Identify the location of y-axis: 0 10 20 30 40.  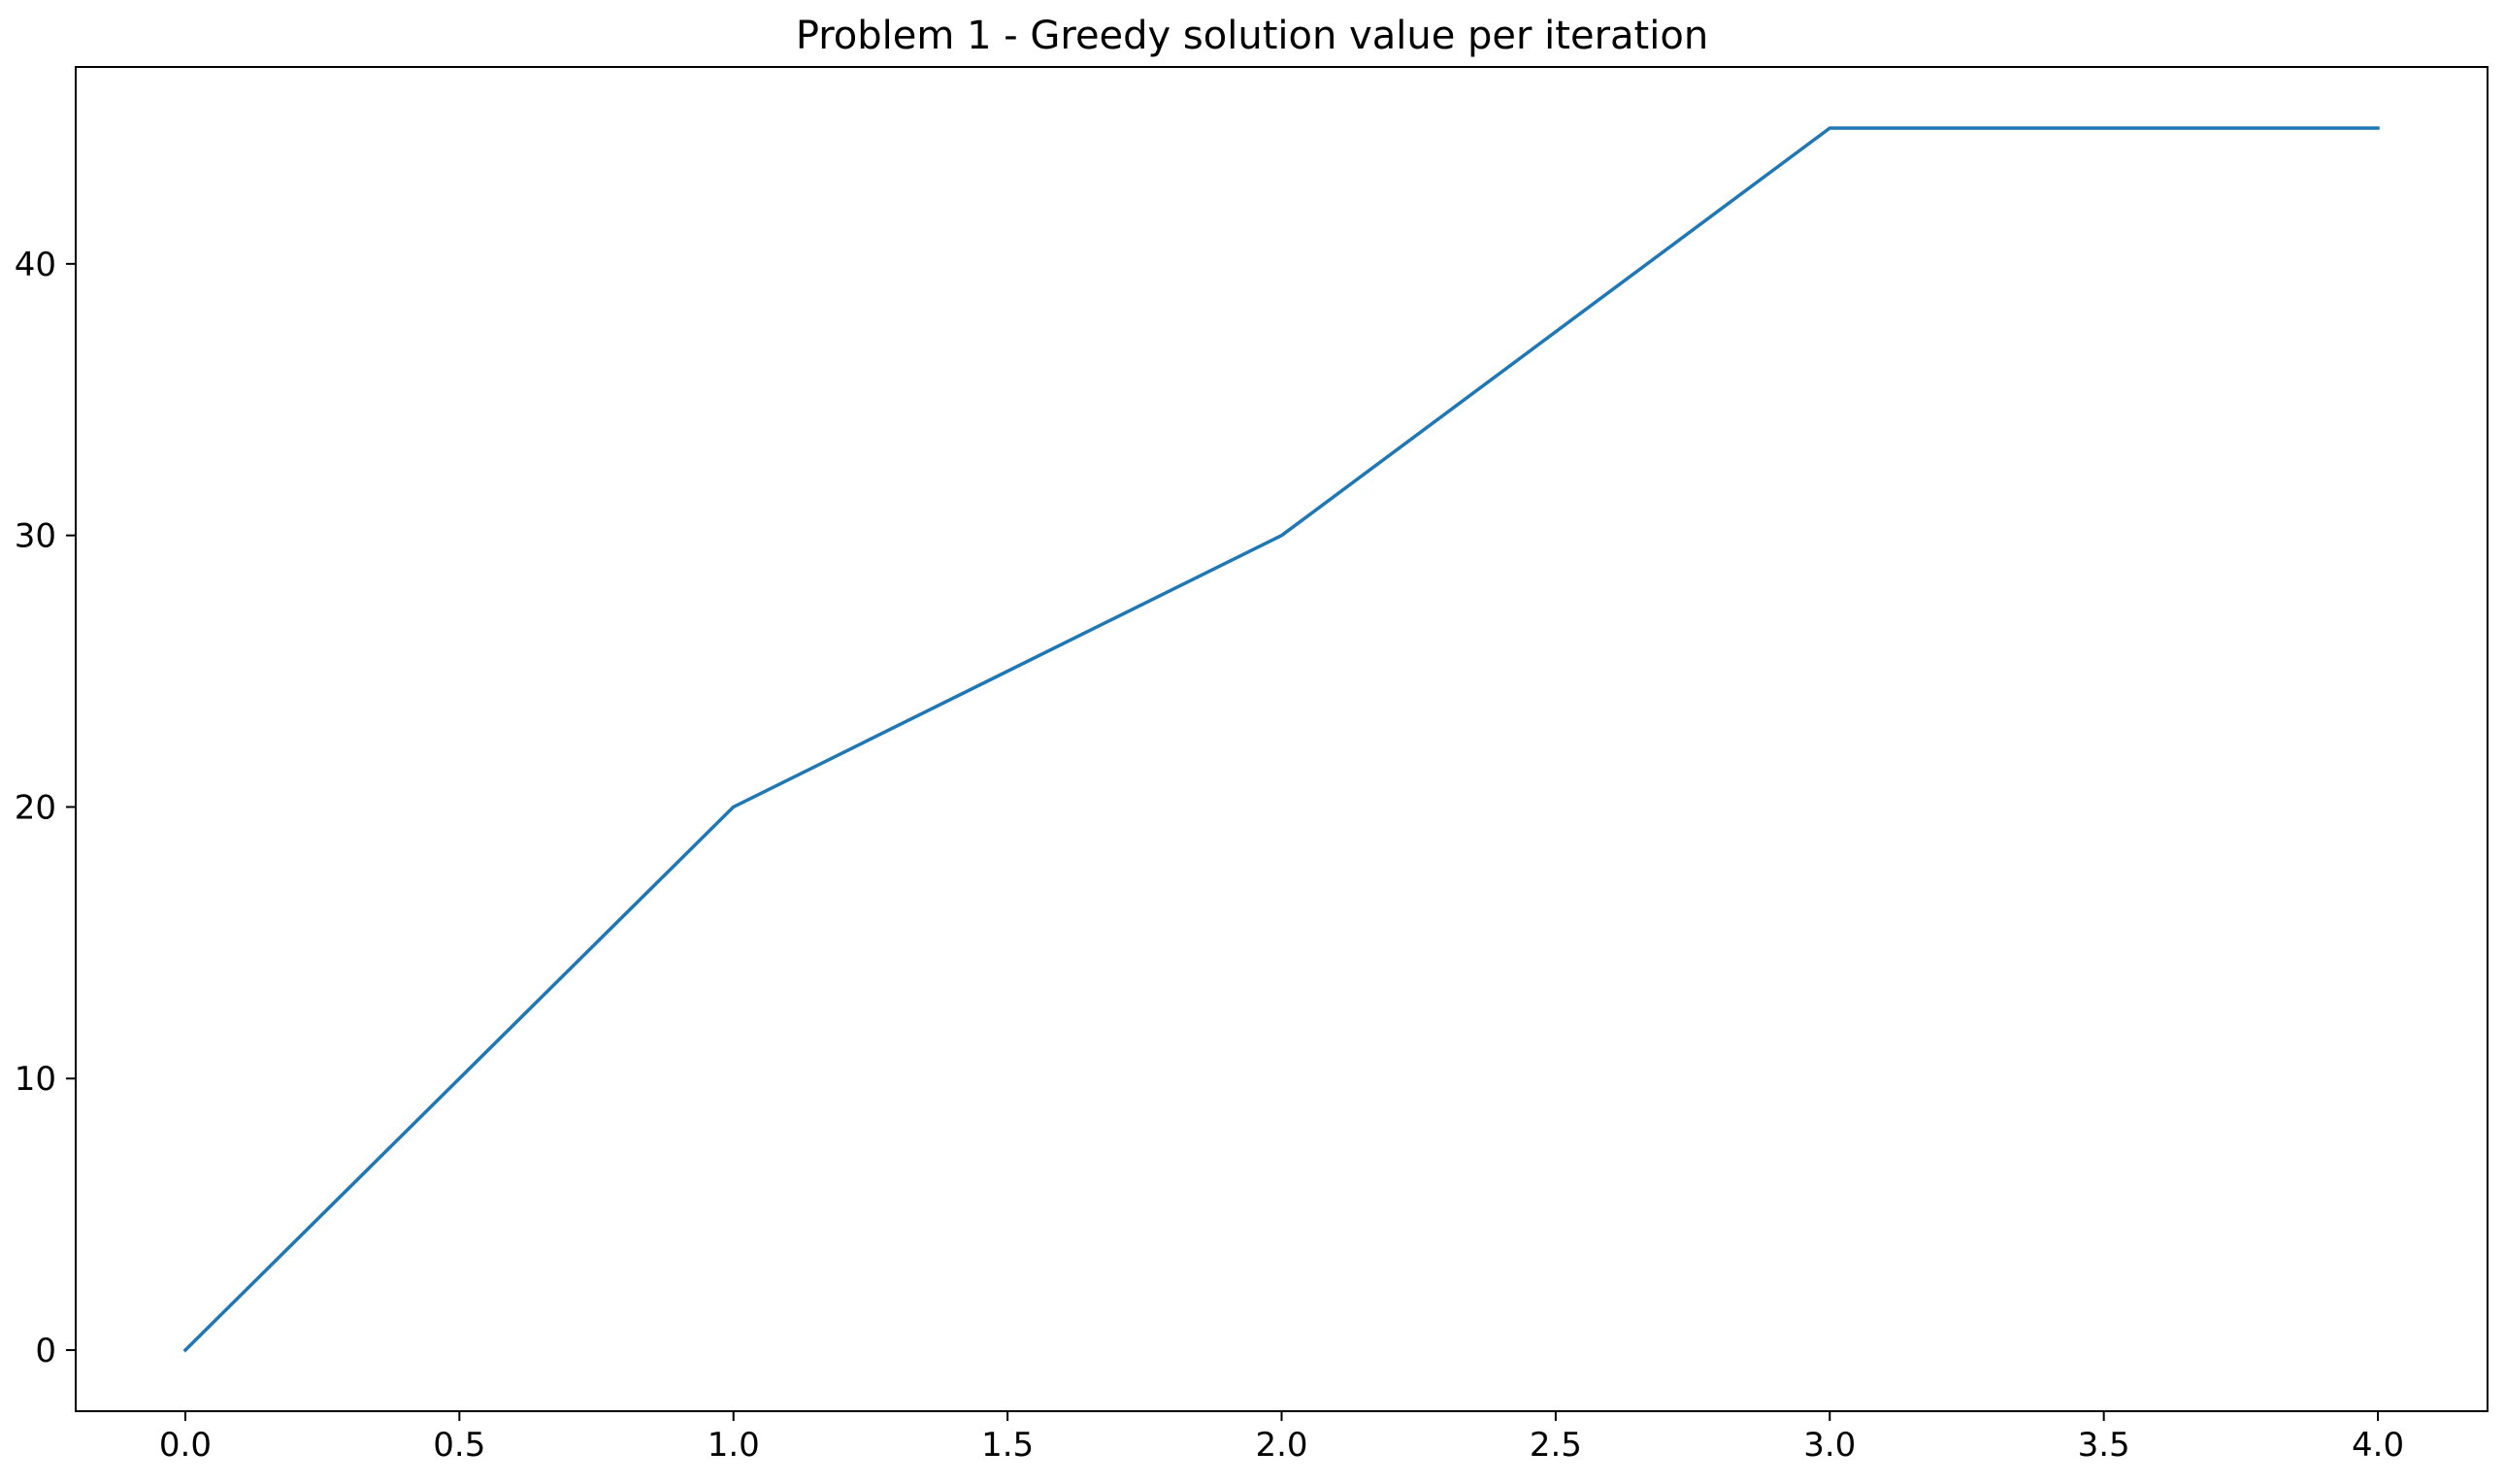
(45, 808).